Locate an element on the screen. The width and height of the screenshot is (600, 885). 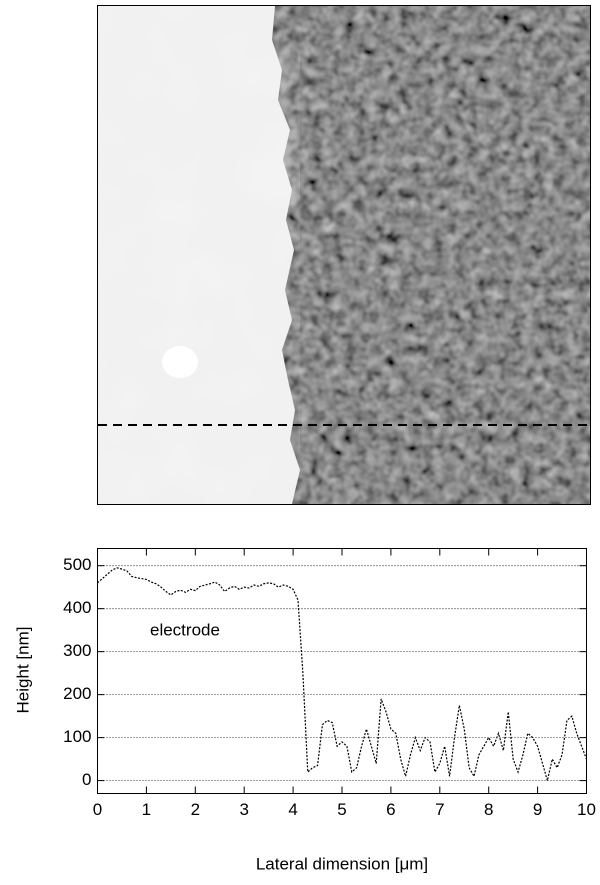
x-tick-label: 4 is located at coordinates (292, 809).